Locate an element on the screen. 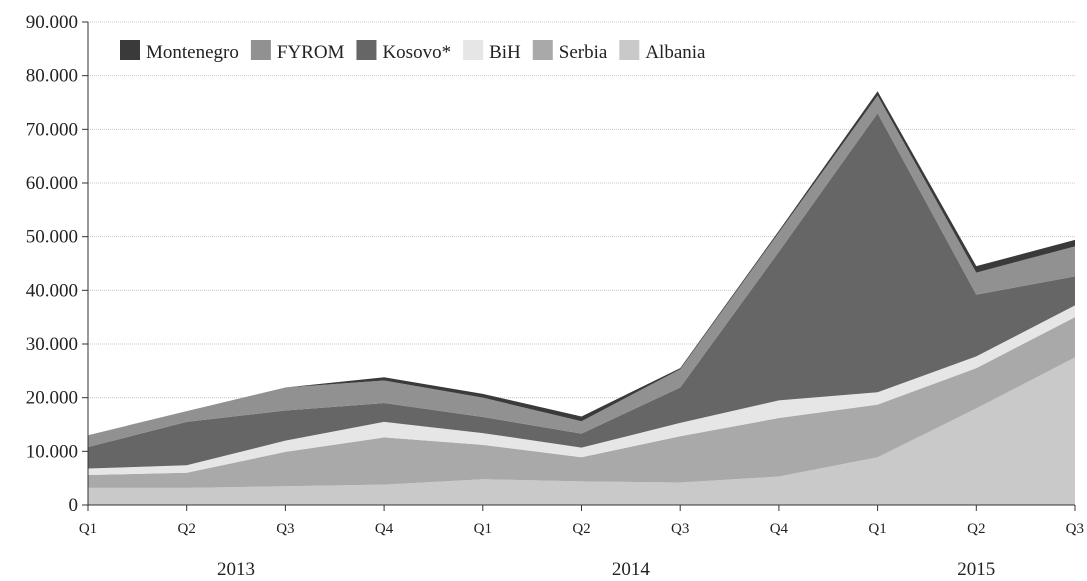 The height and width of the screenshot is (581, 1087). legend-item-kosovo: Kosovo* is located at coordinates (403, 51).